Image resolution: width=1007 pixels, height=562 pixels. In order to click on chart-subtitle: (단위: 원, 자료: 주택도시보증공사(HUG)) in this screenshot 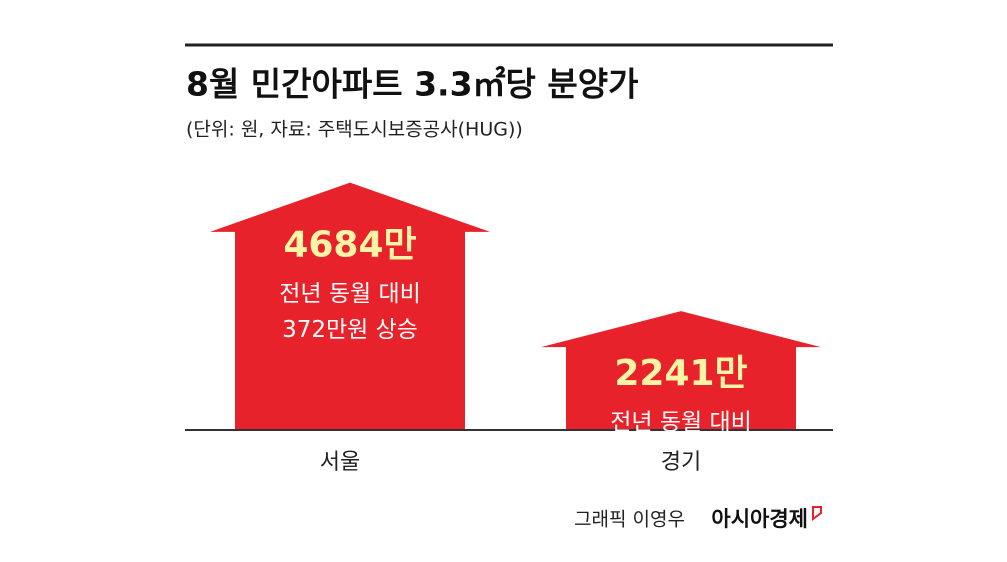, I will do `click(354, 130)`.